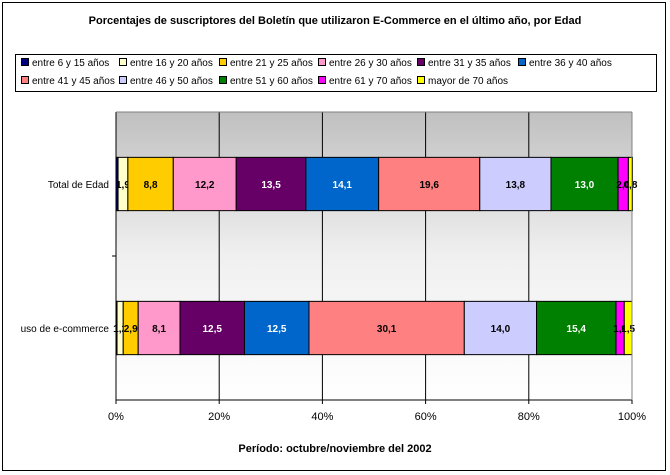 Image resolution: width=670 pixels, height=475 pixels. What do you see at coordinates (516, 185) in the screenshot?
I see `data-label: 13,8` at bounding box center [516, 185].